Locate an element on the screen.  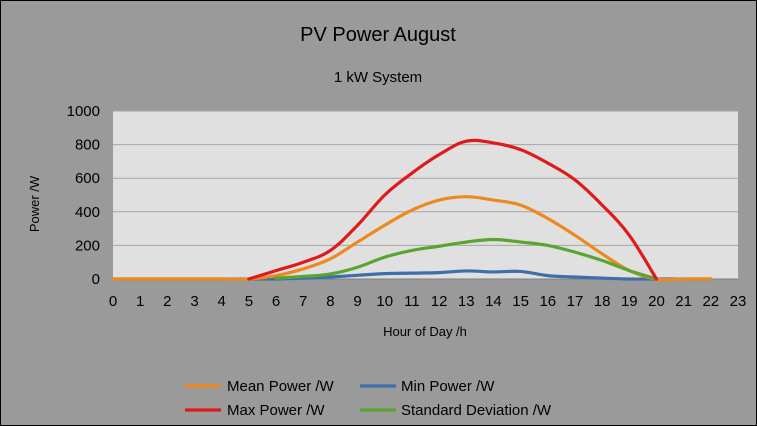
x-tick-label: 14 is located at coordinates (493, 301).